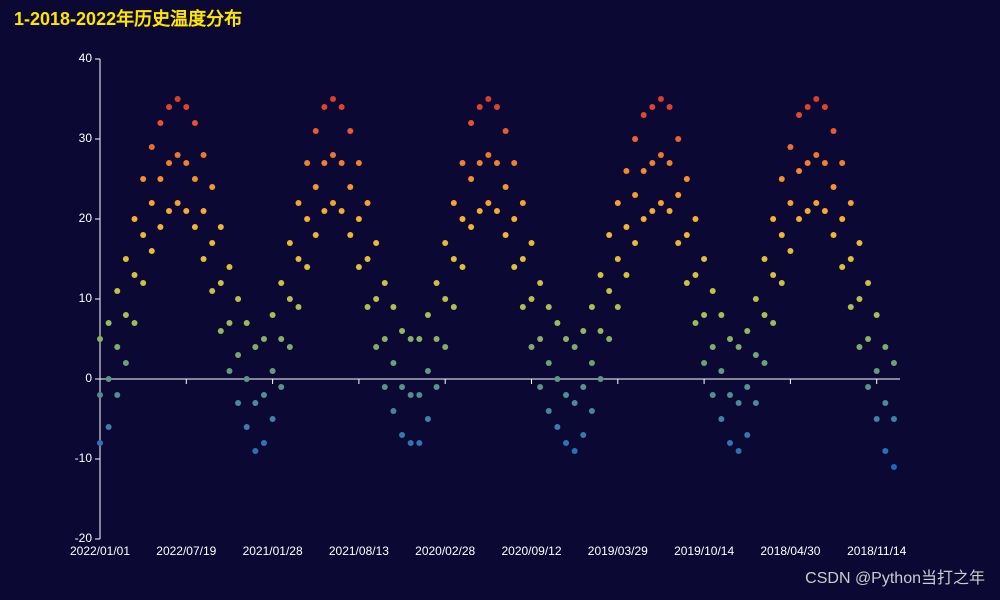 The image size is (1000, 600). What do you see at coordinates (618, 551) in the screenshot?
I see `x-tick-label: 2019/03/29` at bounding box center [618, 551].